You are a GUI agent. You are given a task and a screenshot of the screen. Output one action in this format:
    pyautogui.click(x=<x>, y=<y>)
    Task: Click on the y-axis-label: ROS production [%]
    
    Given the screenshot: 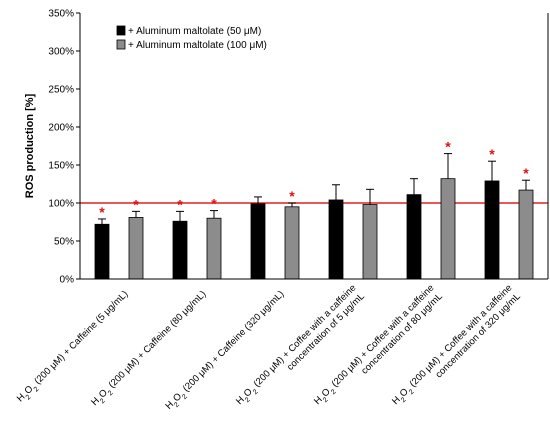 What is the action you would take?
    pyautogui.click(x=30, y=145)
    